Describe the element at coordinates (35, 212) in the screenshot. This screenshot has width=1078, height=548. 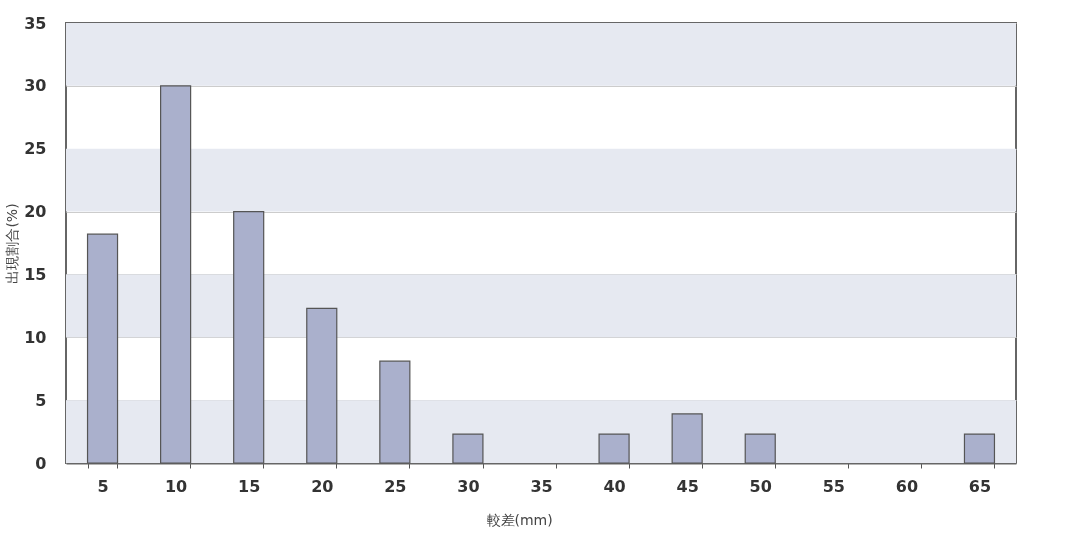
I see `y-tick-label: 20` at that location.